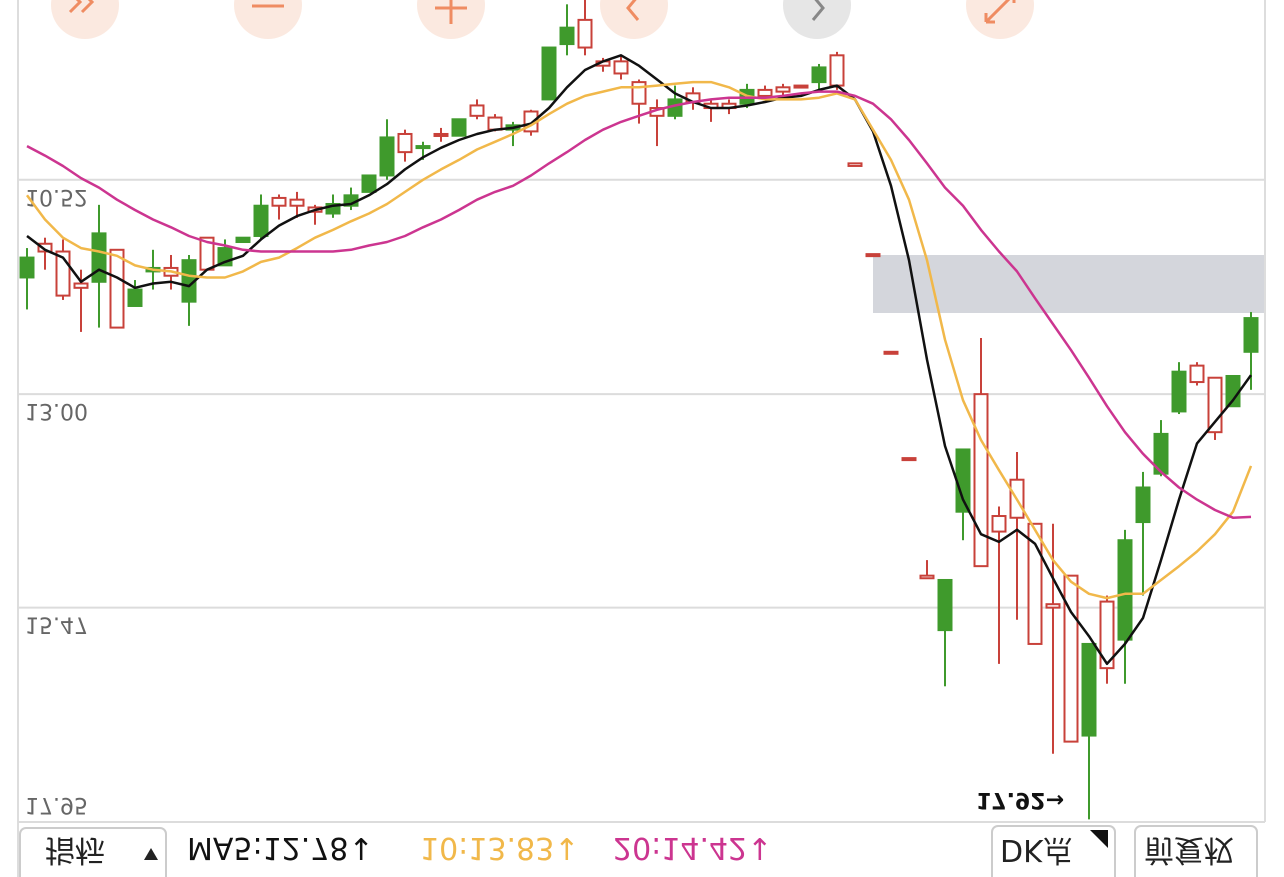 The height and width of the screenshot is (877, 1284). What do you see at coordinates (692, 847) in the screenshot?
I see `legend-entry: 20:14.42↓` at bounding box center [692, 847].